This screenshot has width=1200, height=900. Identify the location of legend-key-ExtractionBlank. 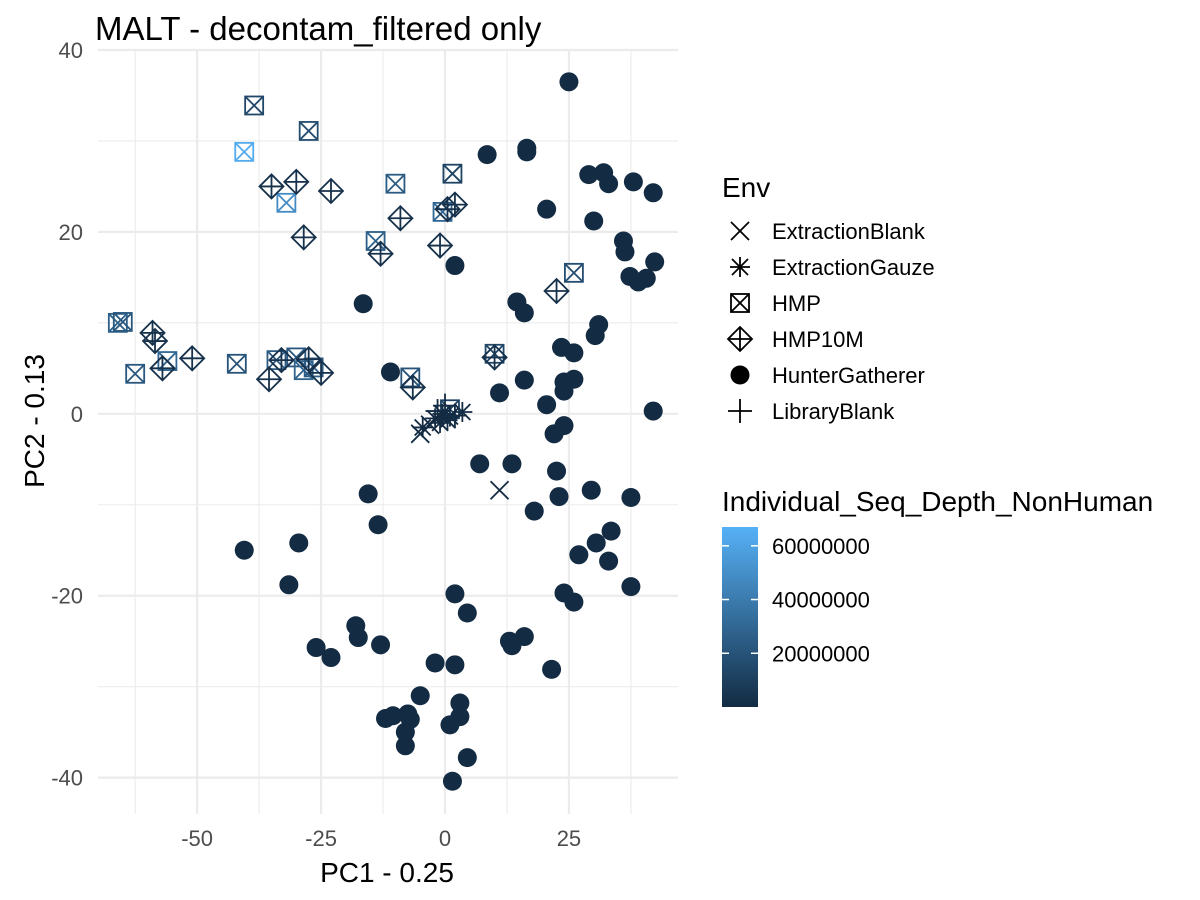
(740, 231).